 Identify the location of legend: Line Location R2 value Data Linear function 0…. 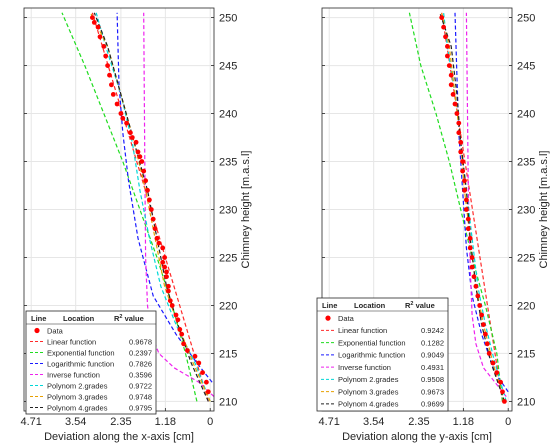
(91, 362).